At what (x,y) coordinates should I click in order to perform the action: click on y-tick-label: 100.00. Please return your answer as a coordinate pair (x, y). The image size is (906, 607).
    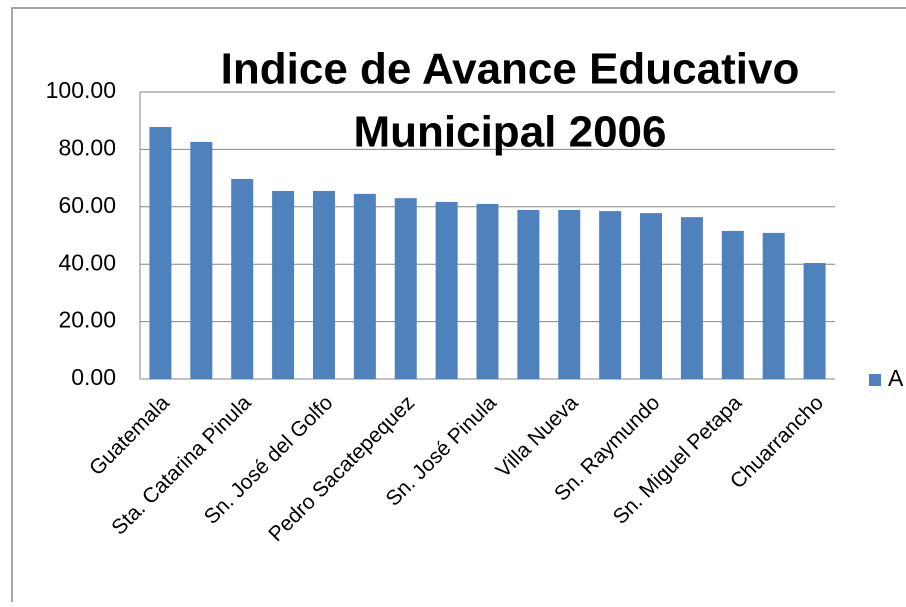
    Looking at the image, I should click on (81, 90).